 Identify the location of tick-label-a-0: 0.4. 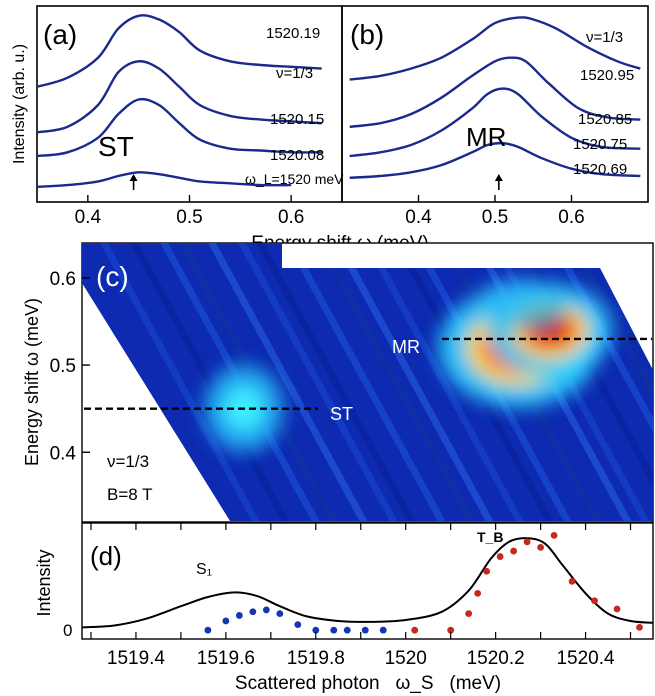
(88, 217).